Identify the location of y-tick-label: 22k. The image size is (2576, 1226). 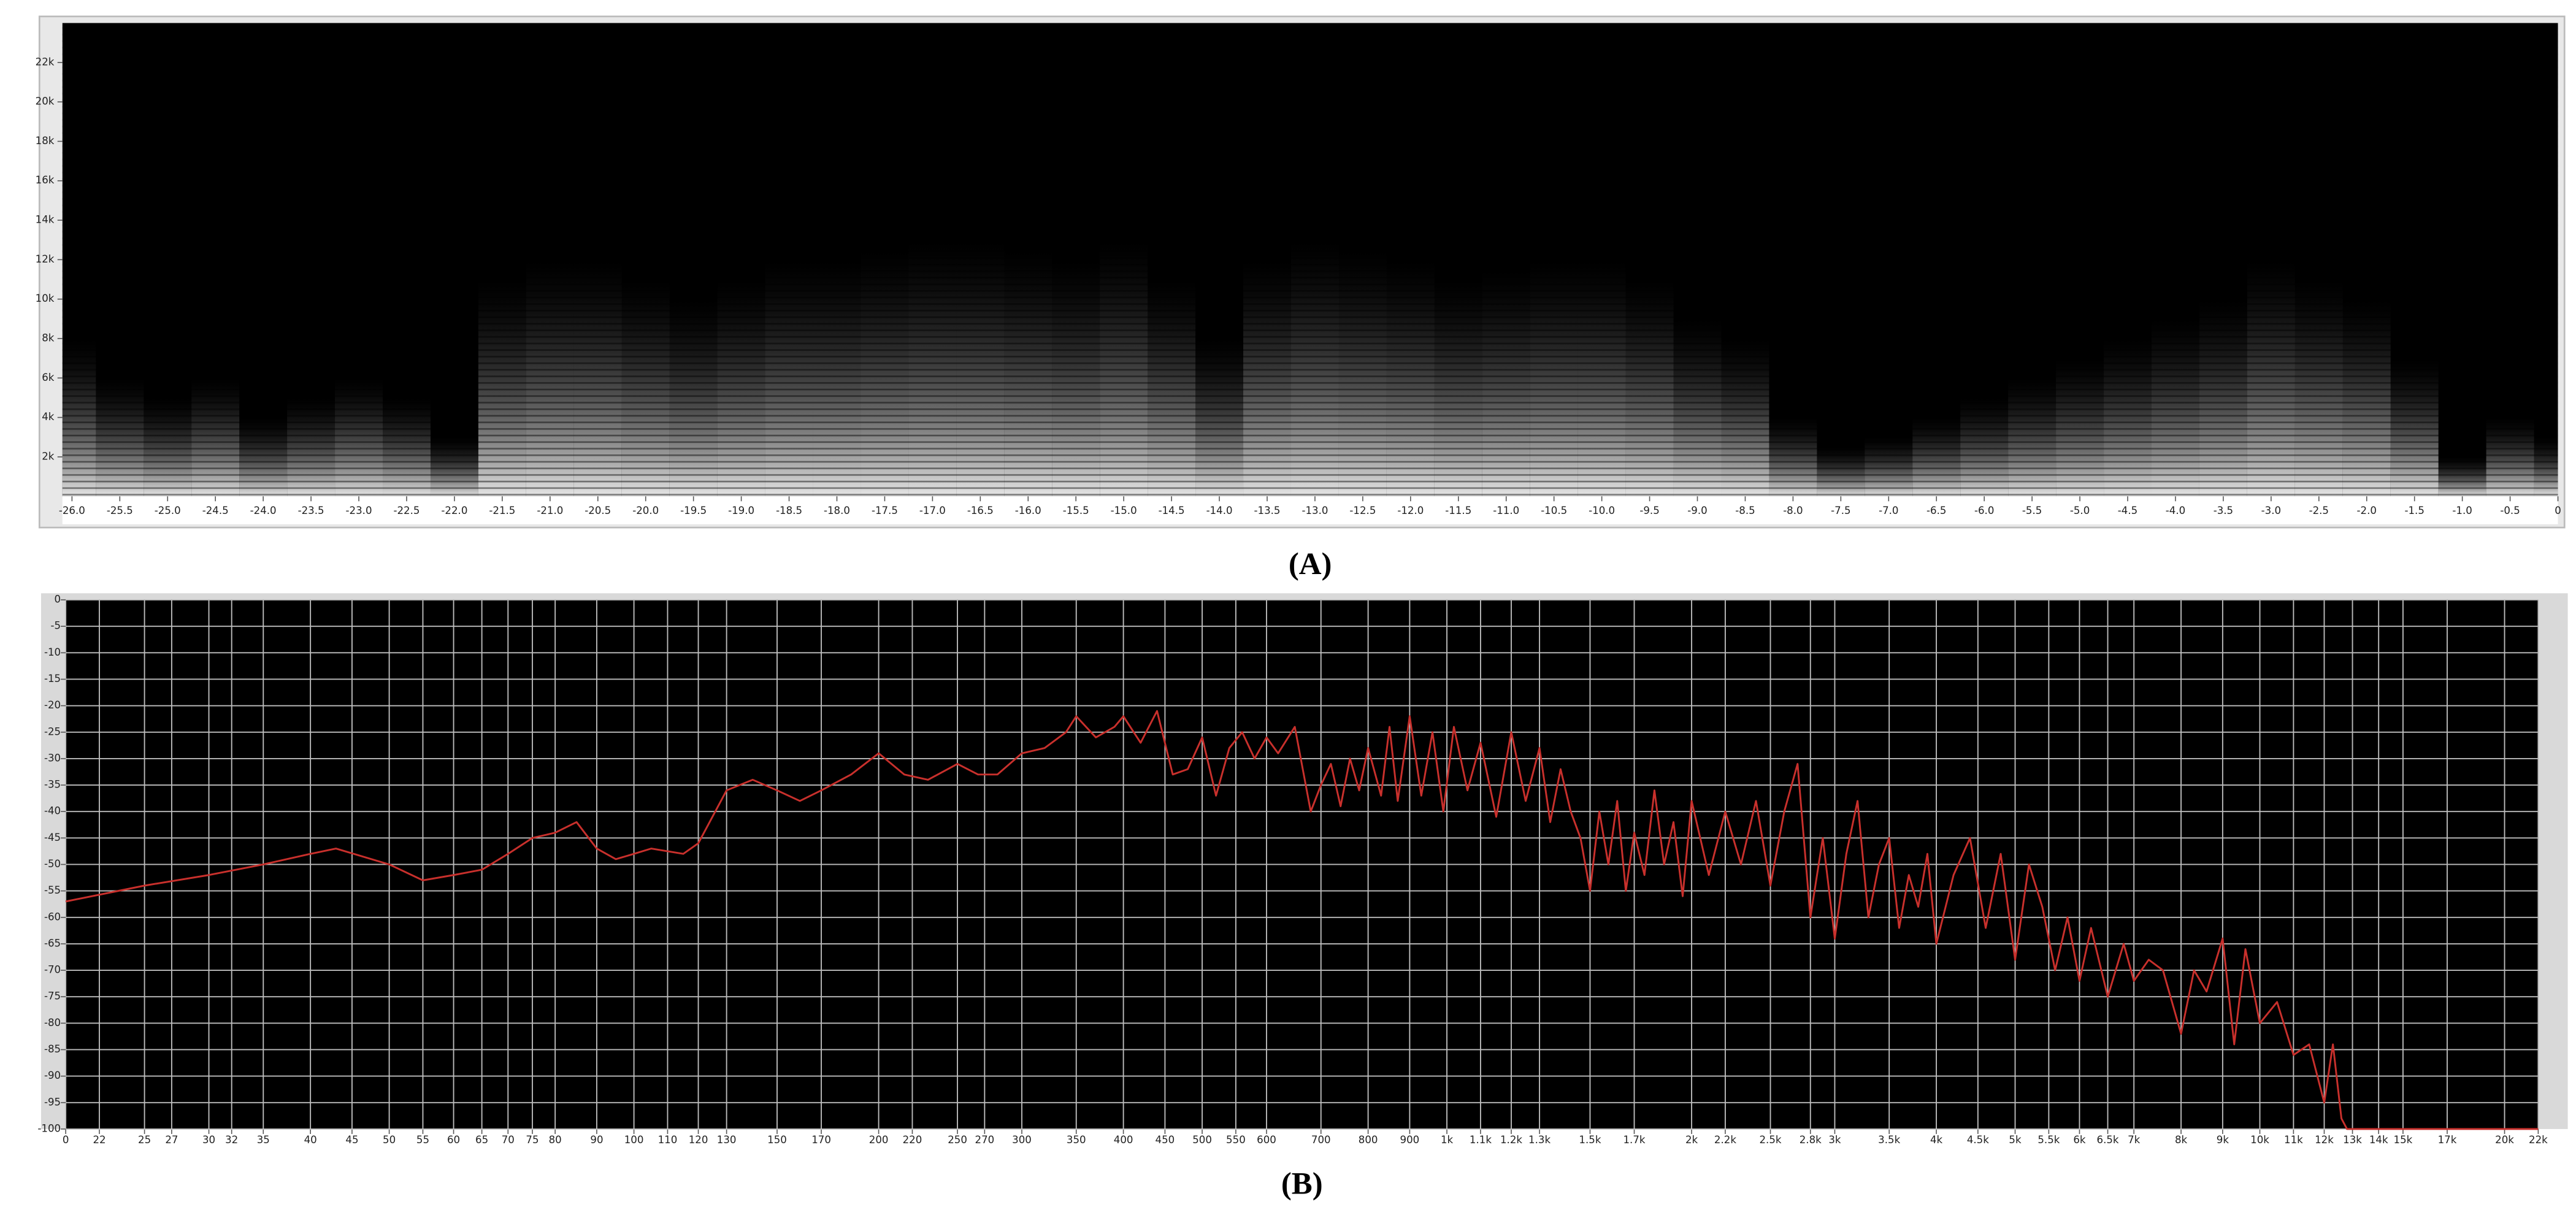
(45, 62).